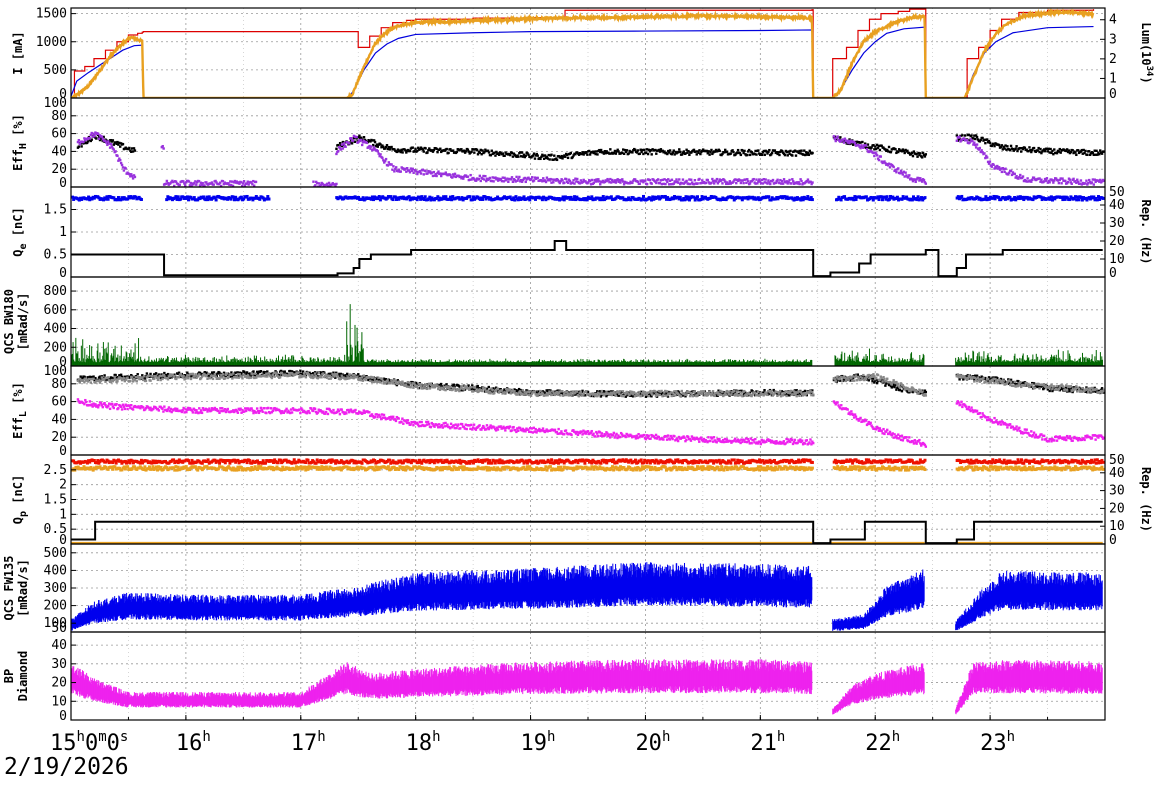 Image resolution: width=1172 pixels, height=786 pixels. Describe the element at coordinates (1117, 223) in the screenshot. I see `y2-tick-label: 30` at that location.